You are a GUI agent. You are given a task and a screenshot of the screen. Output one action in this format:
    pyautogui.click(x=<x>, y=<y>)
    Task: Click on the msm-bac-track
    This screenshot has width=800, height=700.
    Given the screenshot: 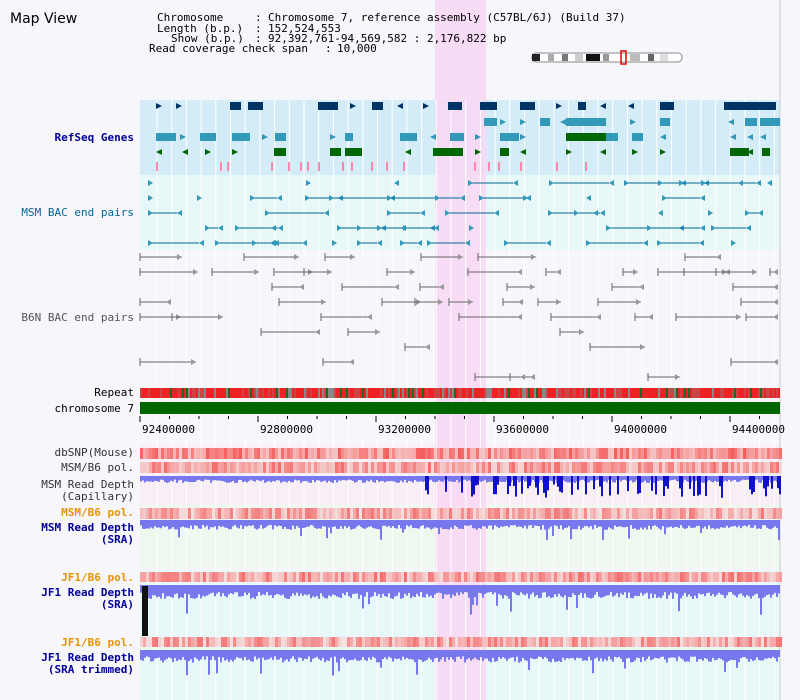 What is the action you would take?
    pyautogui.click(x=460, y=213)
    